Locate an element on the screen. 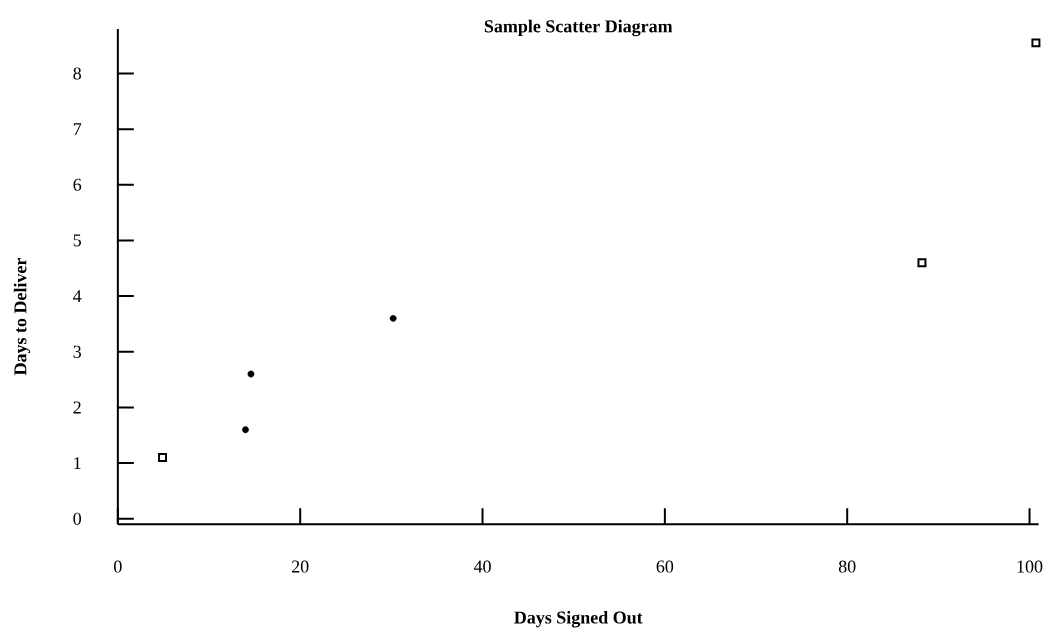  y-tick-label: 6 is located at coordinates (77, 184).